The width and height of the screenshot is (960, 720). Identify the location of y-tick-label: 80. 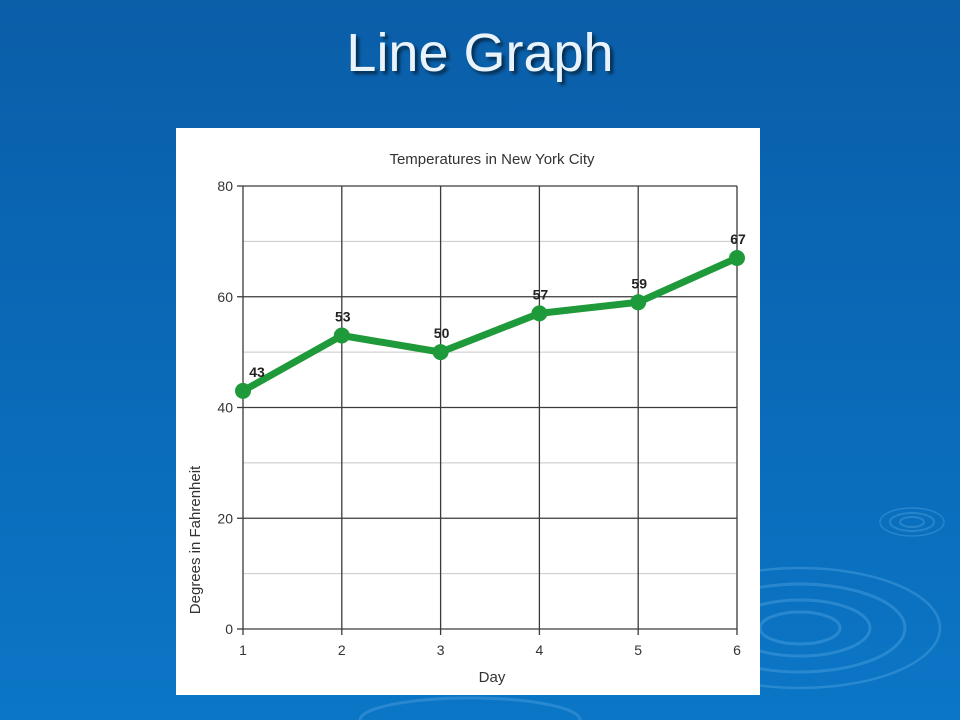
(225, 186).